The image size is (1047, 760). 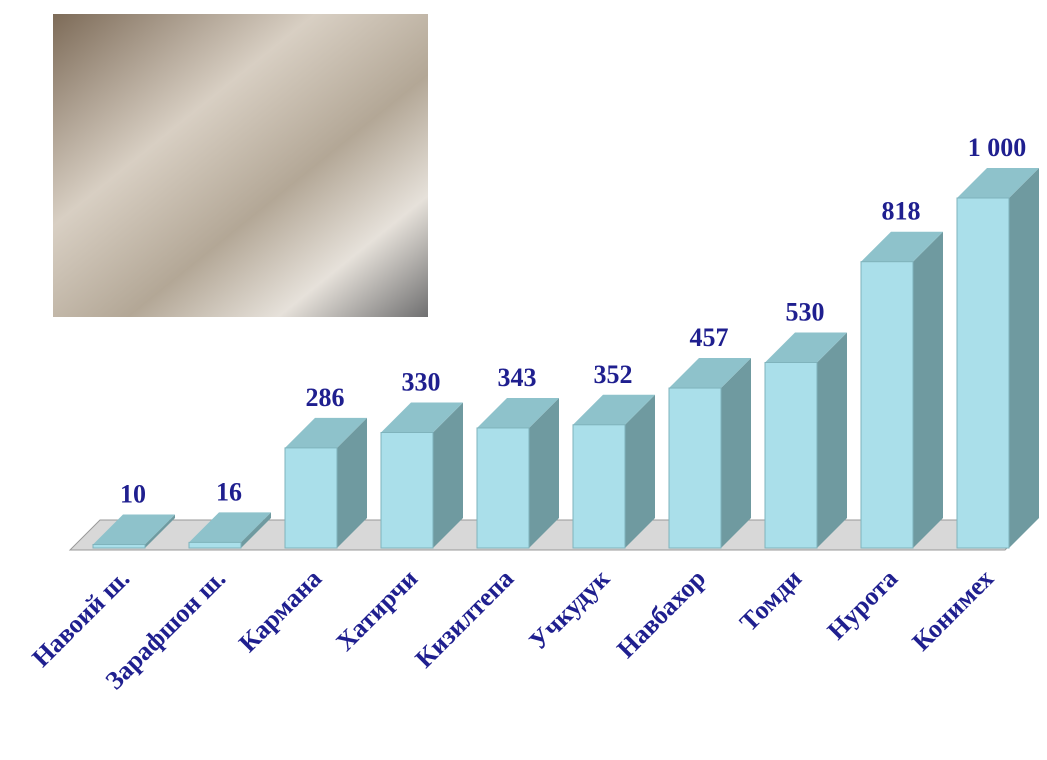 I want to click on x-tick-label: Кизилтепа, so click(x=465, y=619).